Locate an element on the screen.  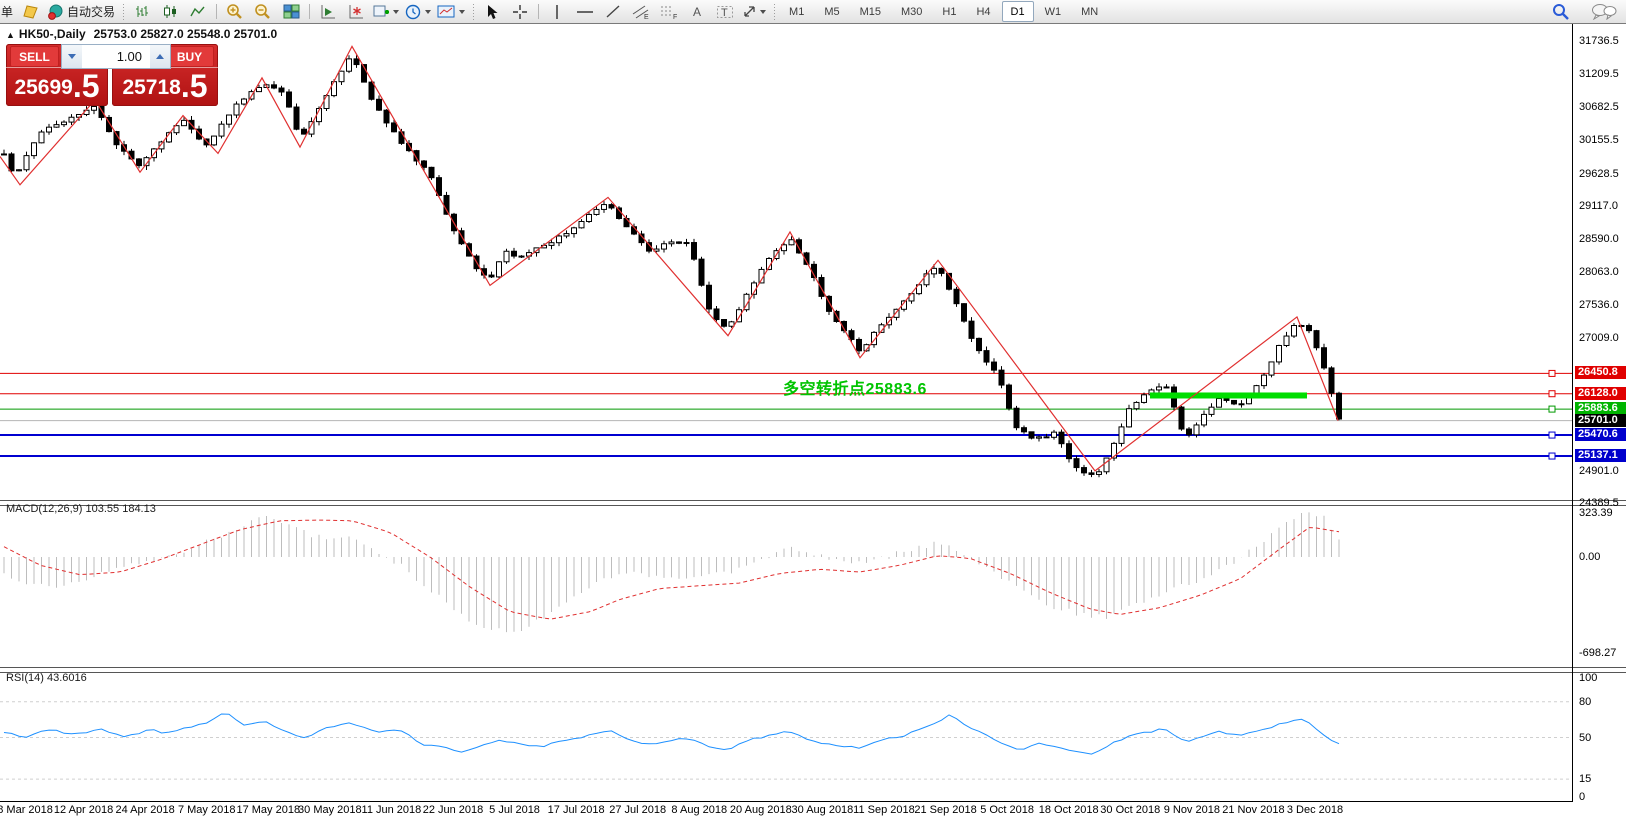
time-axis-line is located at coordinates (786, 801).